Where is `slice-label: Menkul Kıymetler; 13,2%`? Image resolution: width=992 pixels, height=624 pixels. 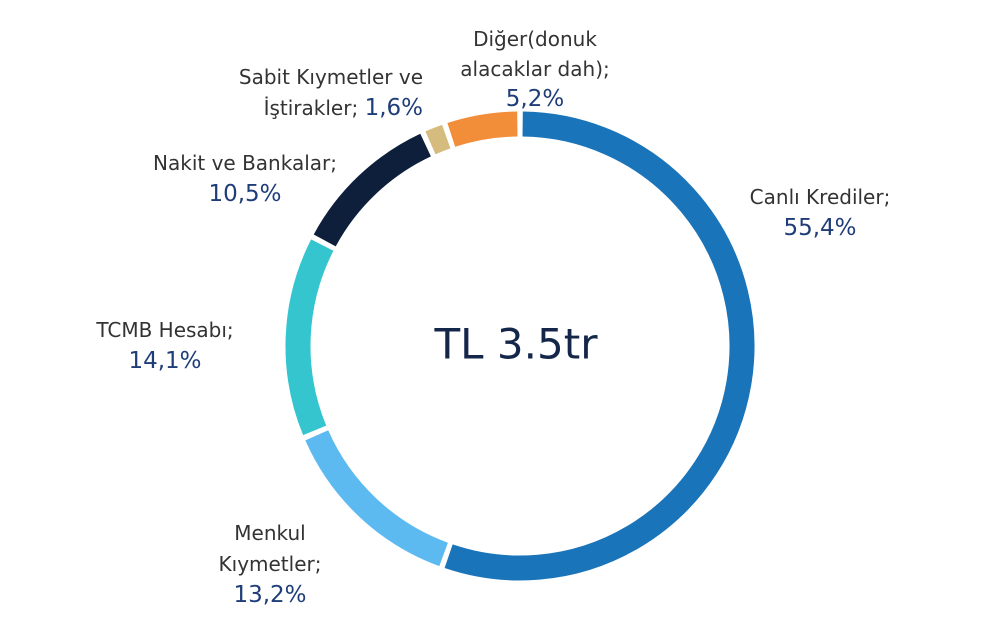
slice-label: Menkul Kıymetler; 13,2% is located at coordinates (270, 564).